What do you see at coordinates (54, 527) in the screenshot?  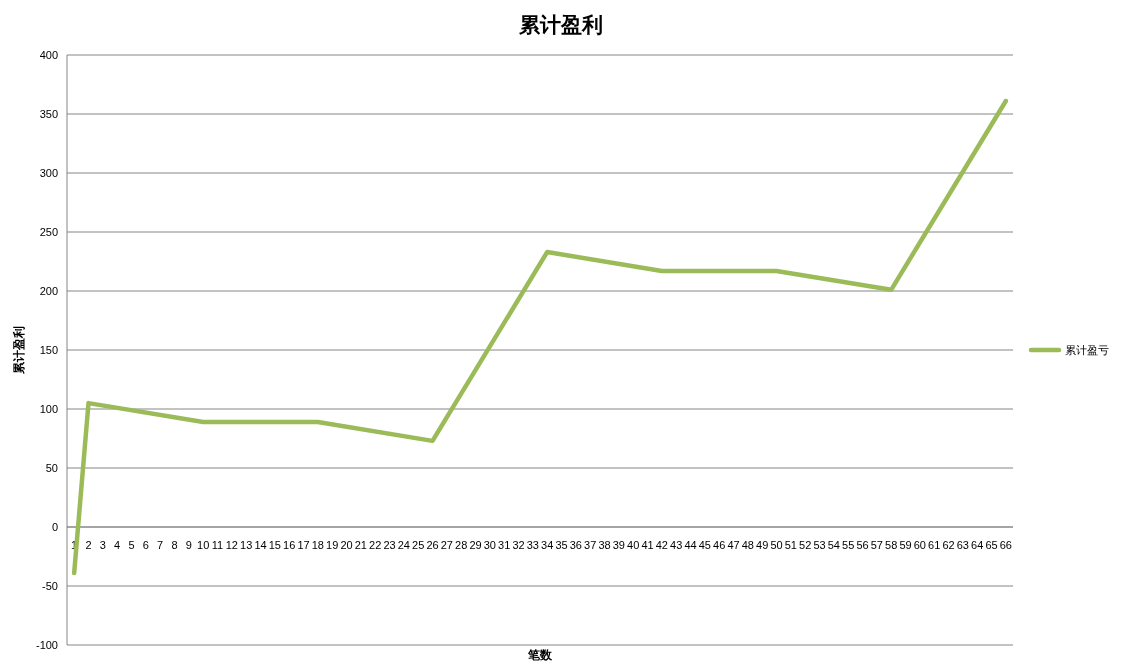 I see `y-tick-label: 0` at bounding box center [54, 527].